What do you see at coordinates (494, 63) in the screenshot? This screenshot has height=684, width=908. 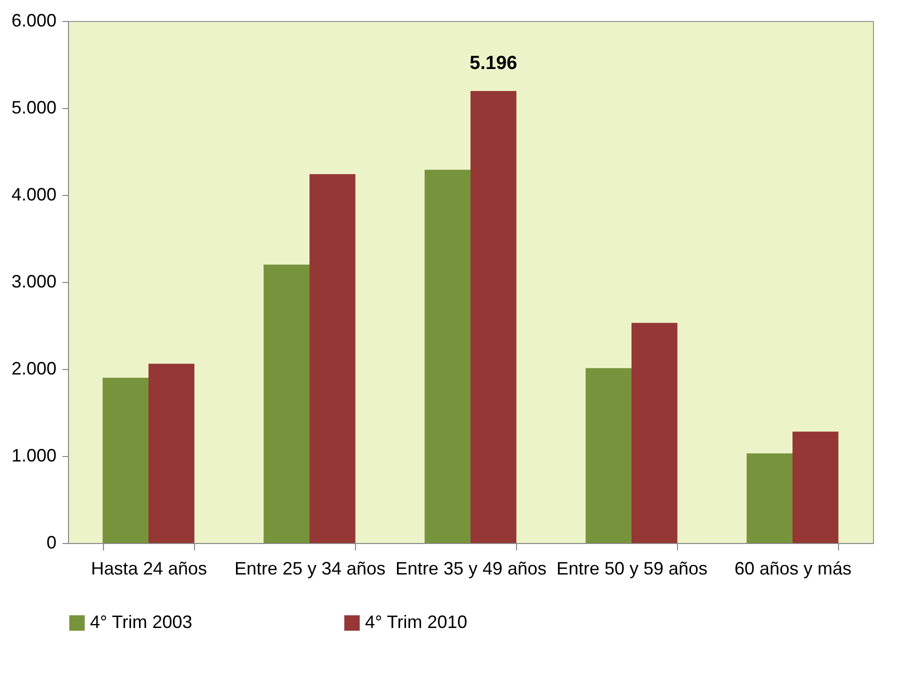 I see `data-label: 5.196` at bounding box center [494, 63].